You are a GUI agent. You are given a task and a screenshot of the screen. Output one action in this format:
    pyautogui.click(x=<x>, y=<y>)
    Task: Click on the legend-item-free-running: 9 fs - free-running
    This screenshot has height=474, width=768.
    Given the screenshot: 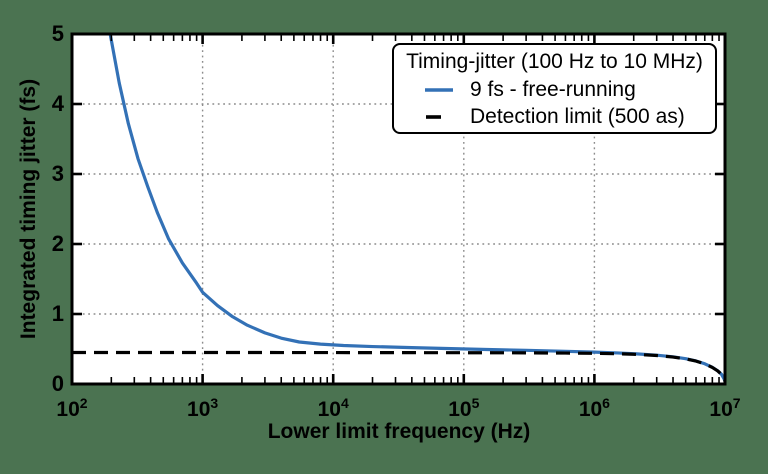 What is the action you would take?
    pyautogui.click(x=554, y=89)
    